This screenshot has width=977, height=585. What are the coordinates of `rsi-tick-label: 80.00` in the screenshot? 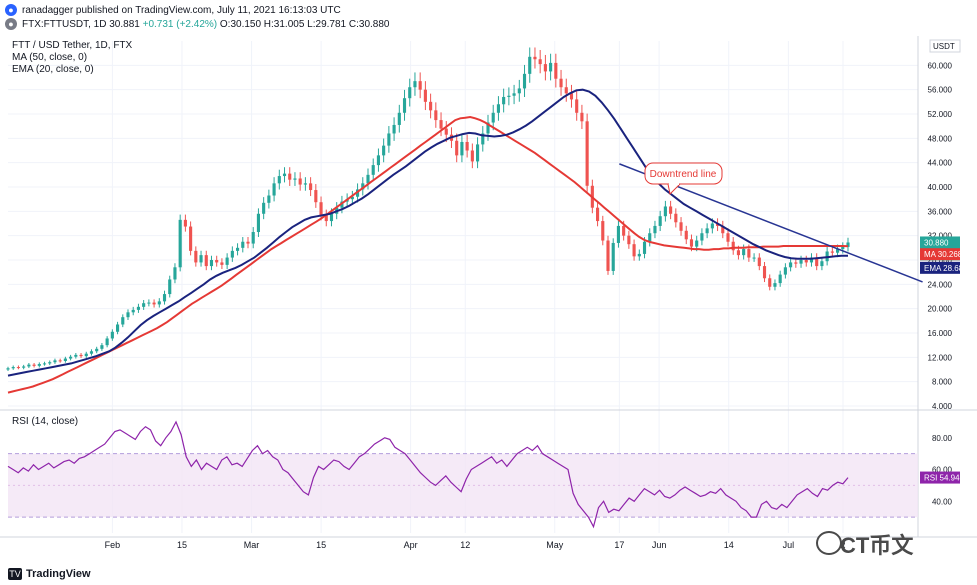 It's located at (942, 438).